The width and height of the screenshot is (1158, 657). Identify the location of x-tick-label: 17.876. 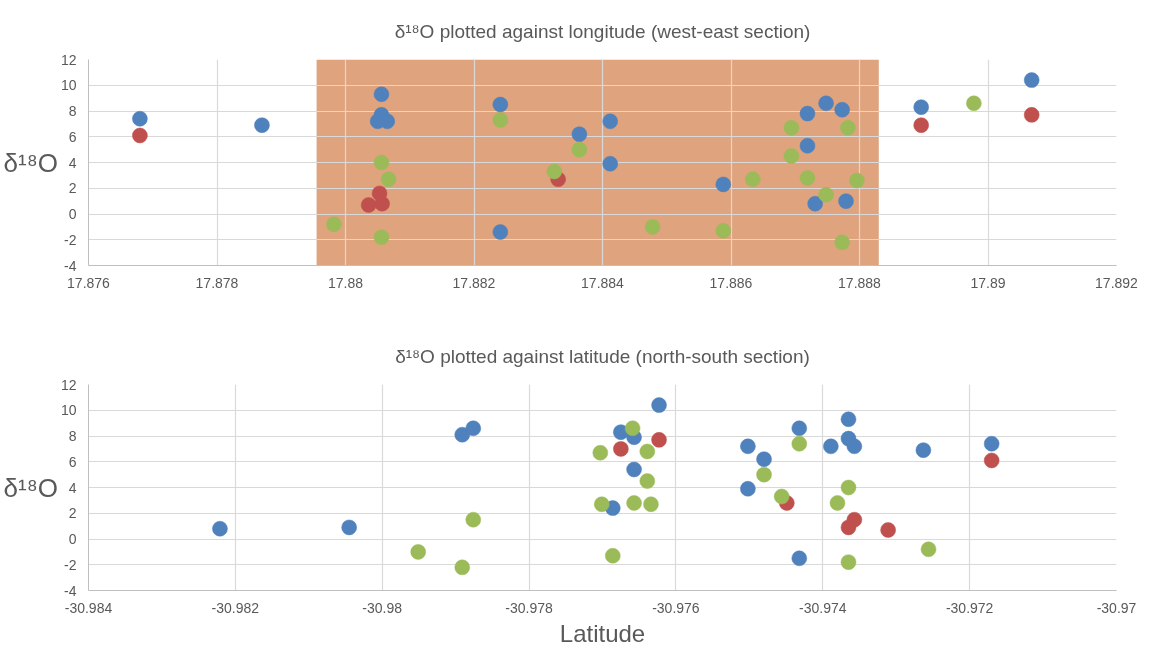
(89, 282).